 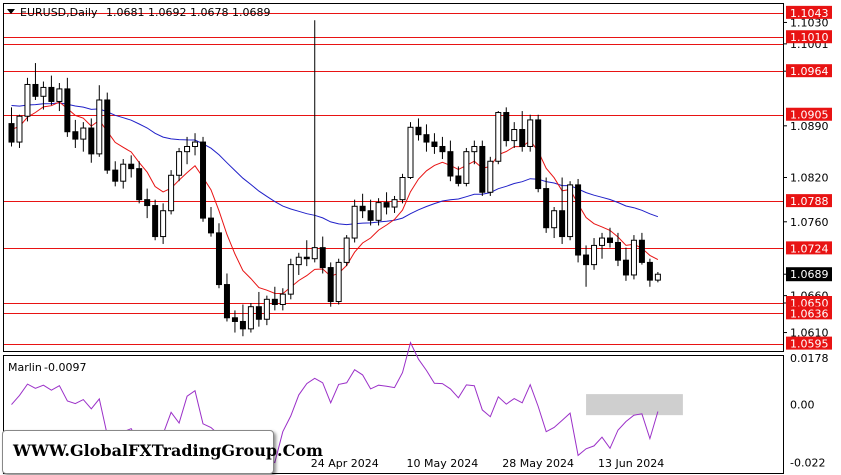 I want to click on indicator-tick-label: -0.022, so click(x=807, y=462).